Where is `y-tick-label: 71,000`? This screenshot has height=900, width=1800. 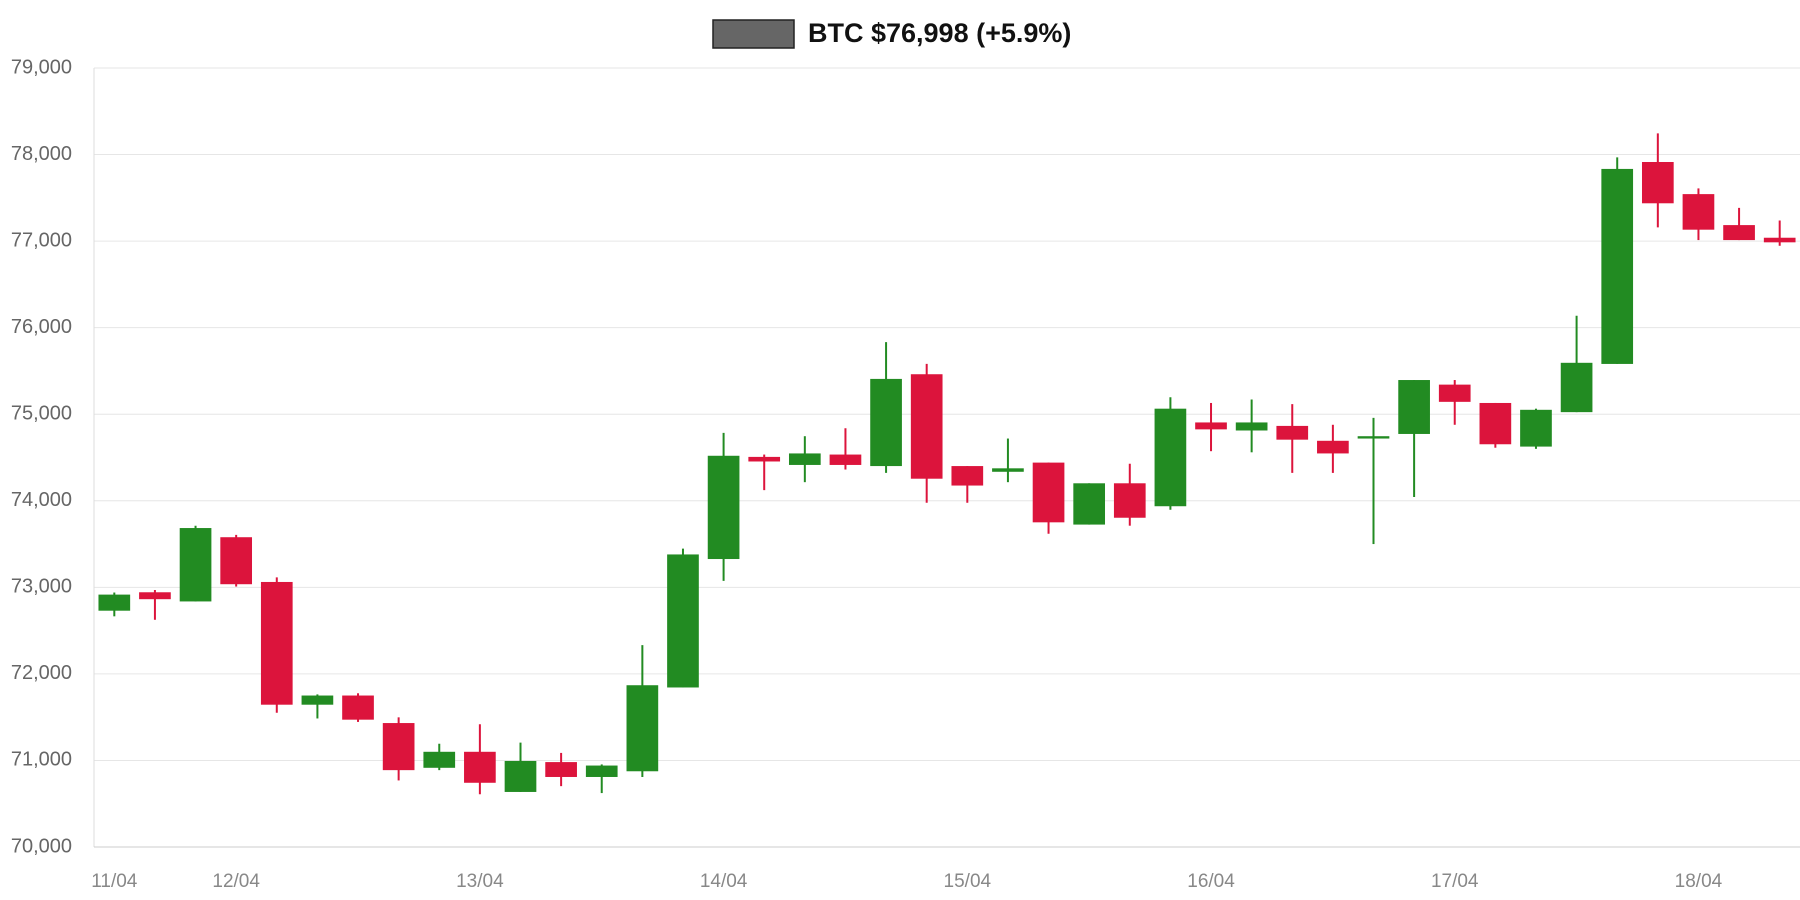 y-tick-label: 71,000 is located at coordinates (41, 760).